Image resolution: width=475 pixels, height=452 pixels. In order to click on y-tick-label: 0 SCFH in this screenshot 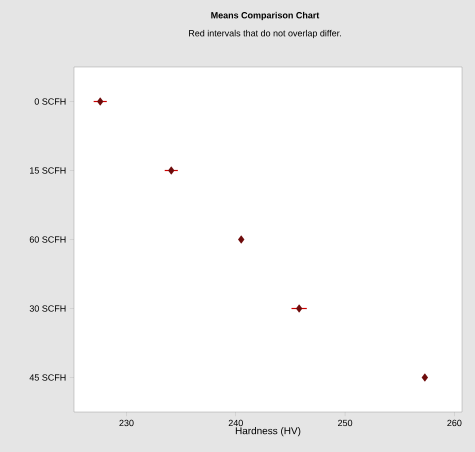, I will do `click(50, 101)`.